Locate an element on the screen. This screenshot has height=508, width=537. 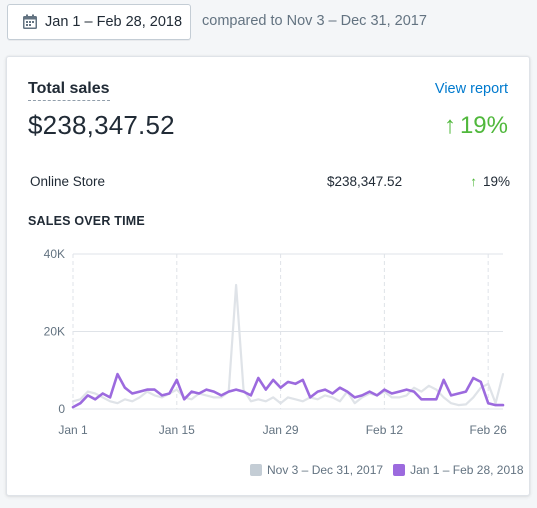
section-title: SALES OVER TIME is located at coordinates (86, 221).